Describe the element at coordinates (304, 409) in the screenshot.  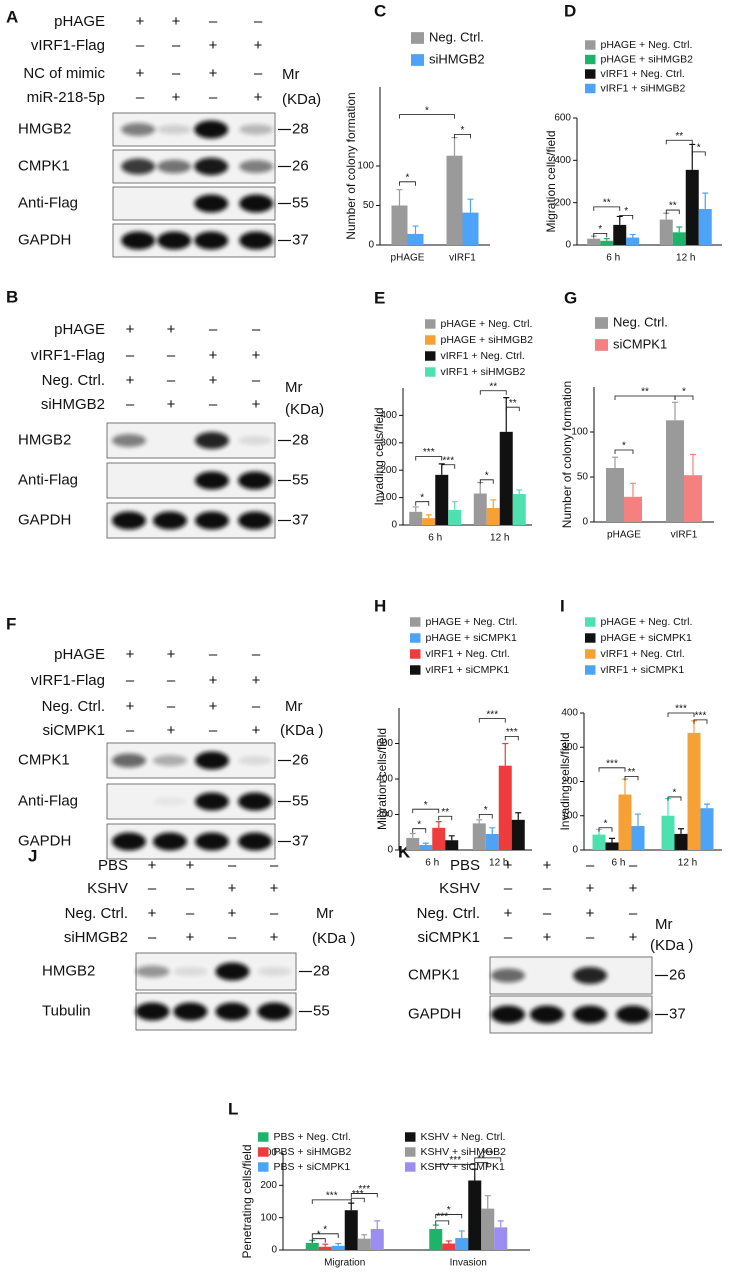
I see `kda-label: (KDa)` at that location.